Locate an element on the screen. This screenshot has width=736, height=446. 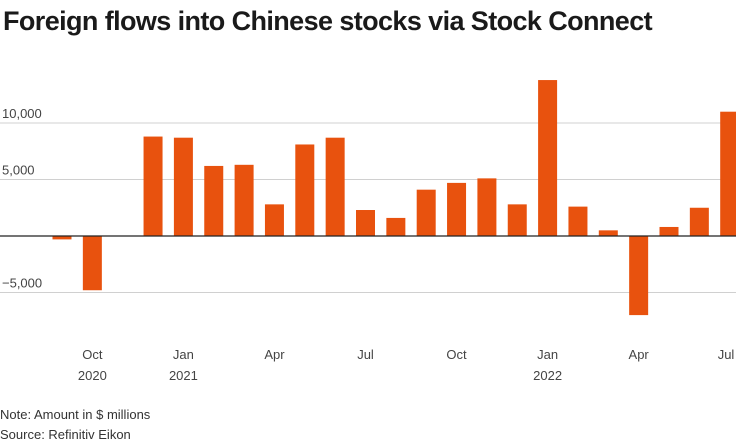
x-tick-year: 2020 is located at coordinates (92, 375).